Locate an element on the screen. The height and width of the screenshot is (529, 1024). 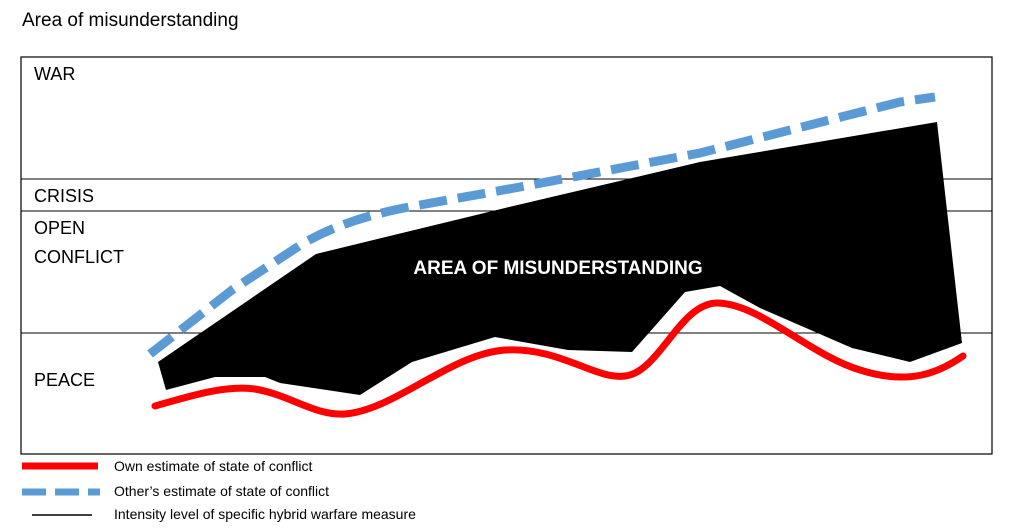
legend-label-own-estimate: Own estimate of state of conflict is located at coordinates (213, 466).